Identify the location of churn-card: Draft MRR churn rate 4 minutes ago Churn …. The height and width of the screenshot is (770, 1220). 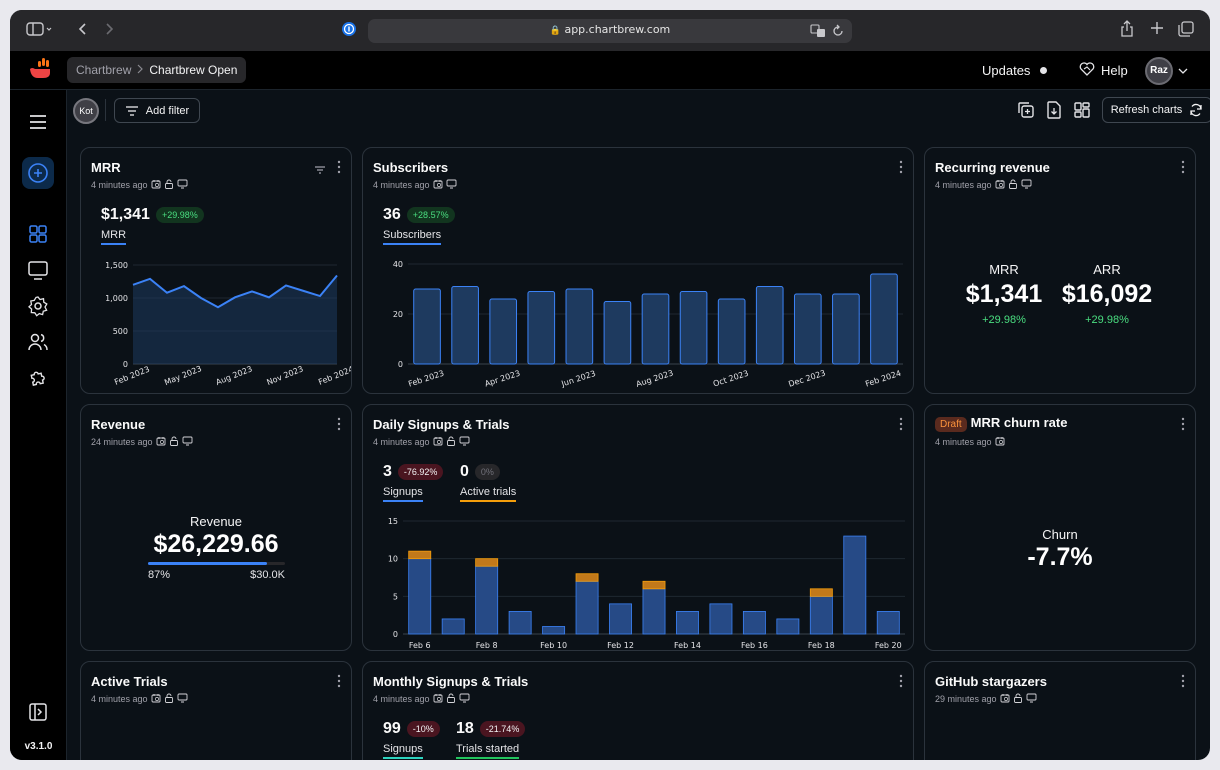
(1060, 527).